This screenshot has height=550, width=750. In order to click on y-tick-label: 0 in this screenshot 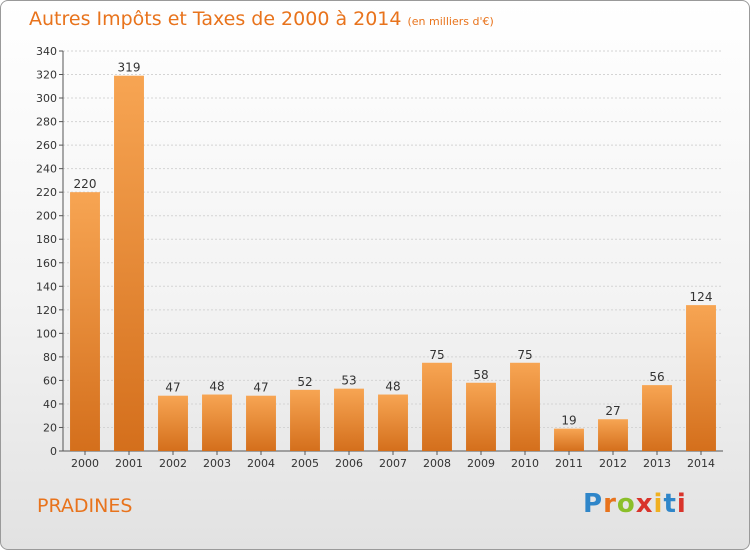, I will do `click(53, 451)`.